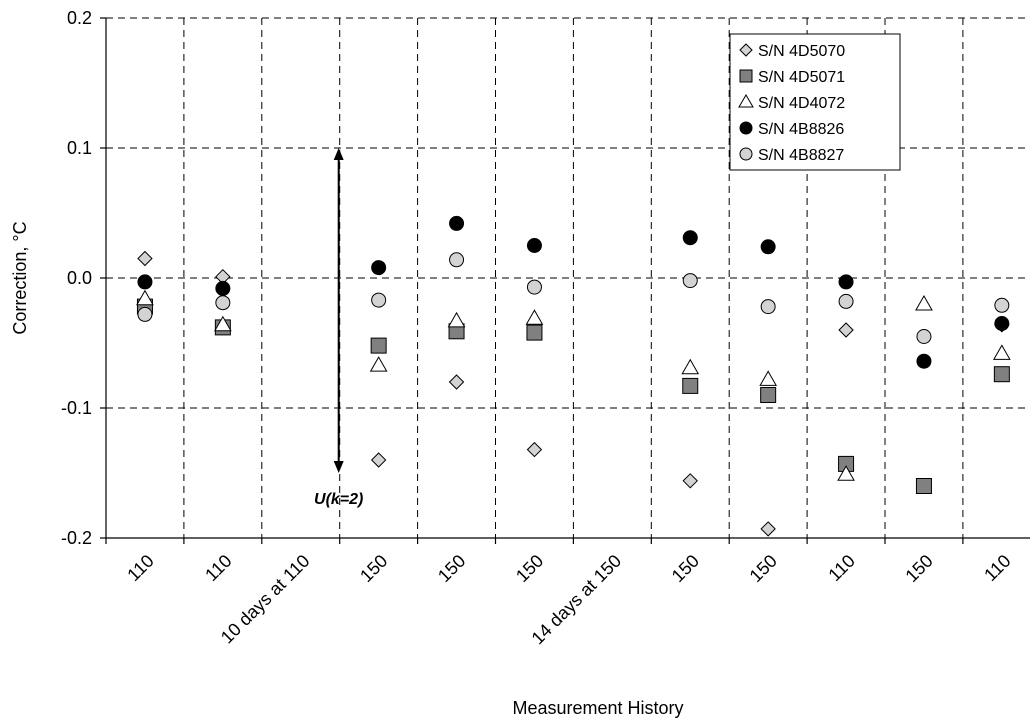 Image resolution: width=1036 pixels, height=723 pixels. I want to click on legend-box, so click(815, 102).